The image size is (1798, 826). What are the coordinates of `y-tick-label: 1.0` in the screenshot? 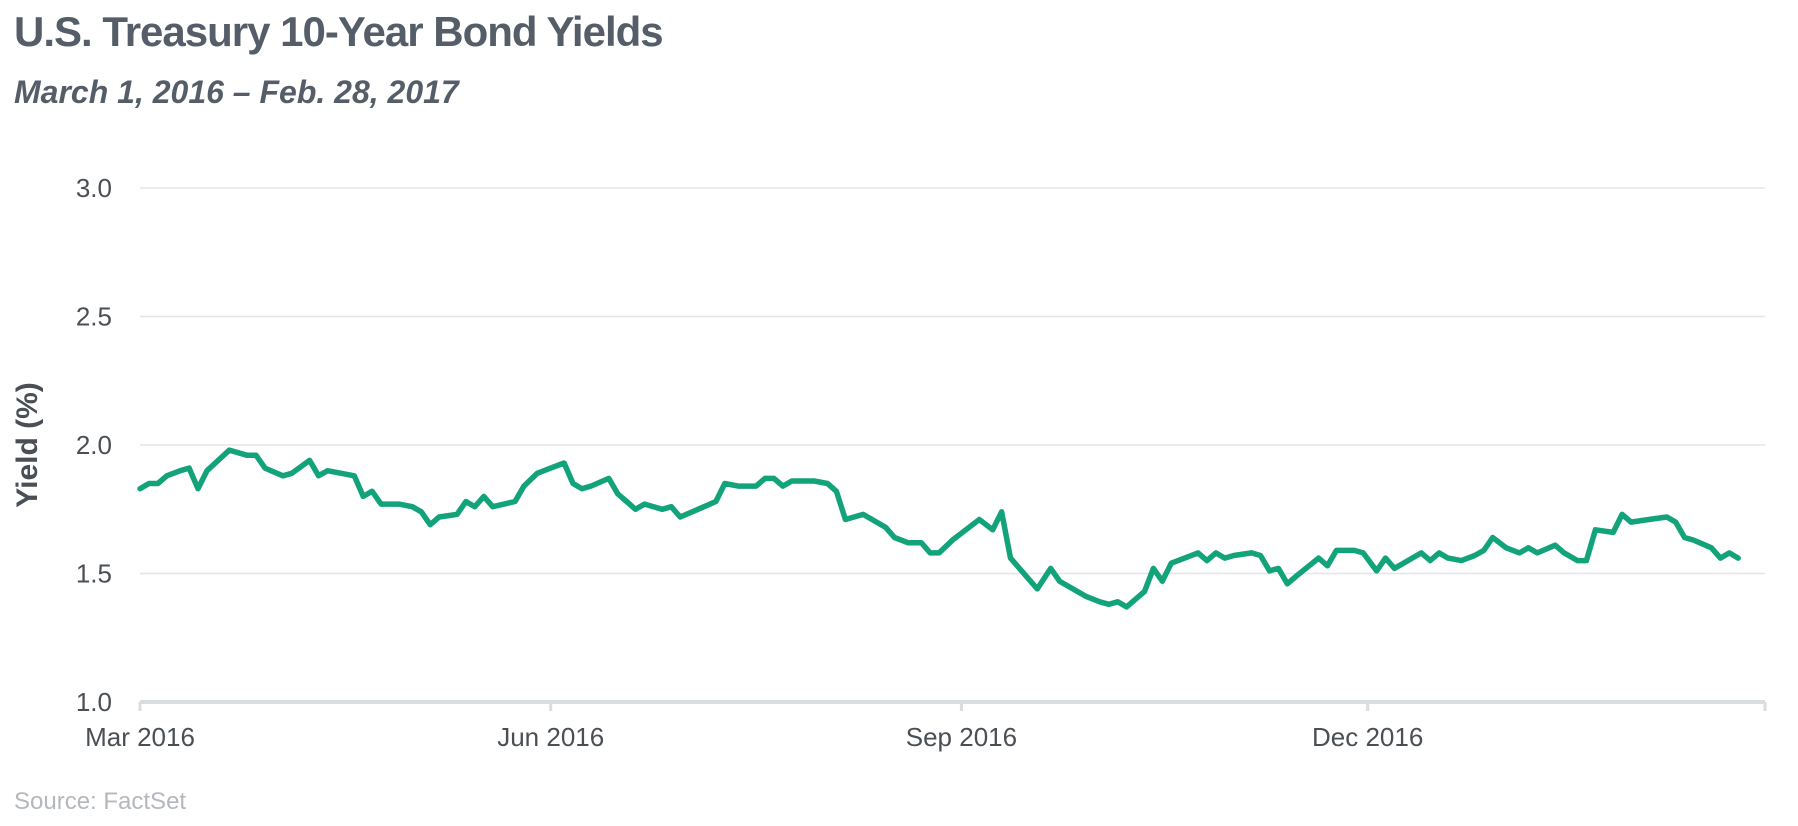 It's located at (94, 702).